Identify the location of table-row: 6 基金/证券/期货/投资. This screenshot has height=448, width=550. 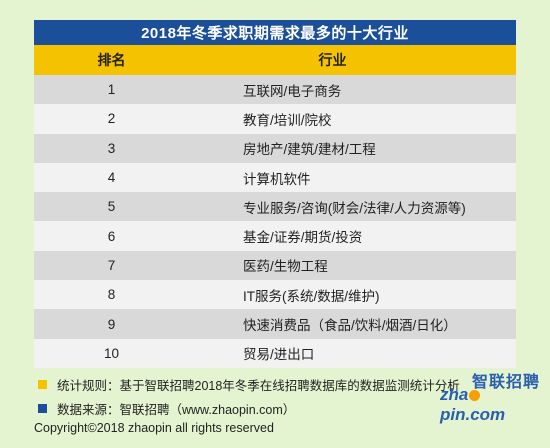
(275, 236).